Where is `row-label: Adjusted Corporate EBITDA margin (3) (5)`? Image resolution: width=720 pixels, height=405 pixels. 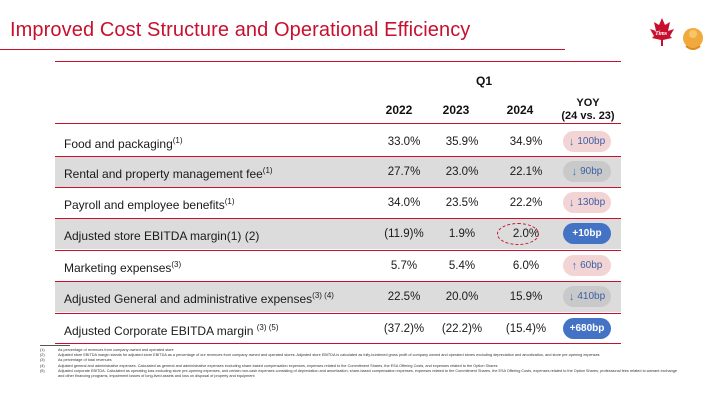
row-label: Adjusted Corporate EBITDA margin (3) (5) is located at coordinates (171, 330).